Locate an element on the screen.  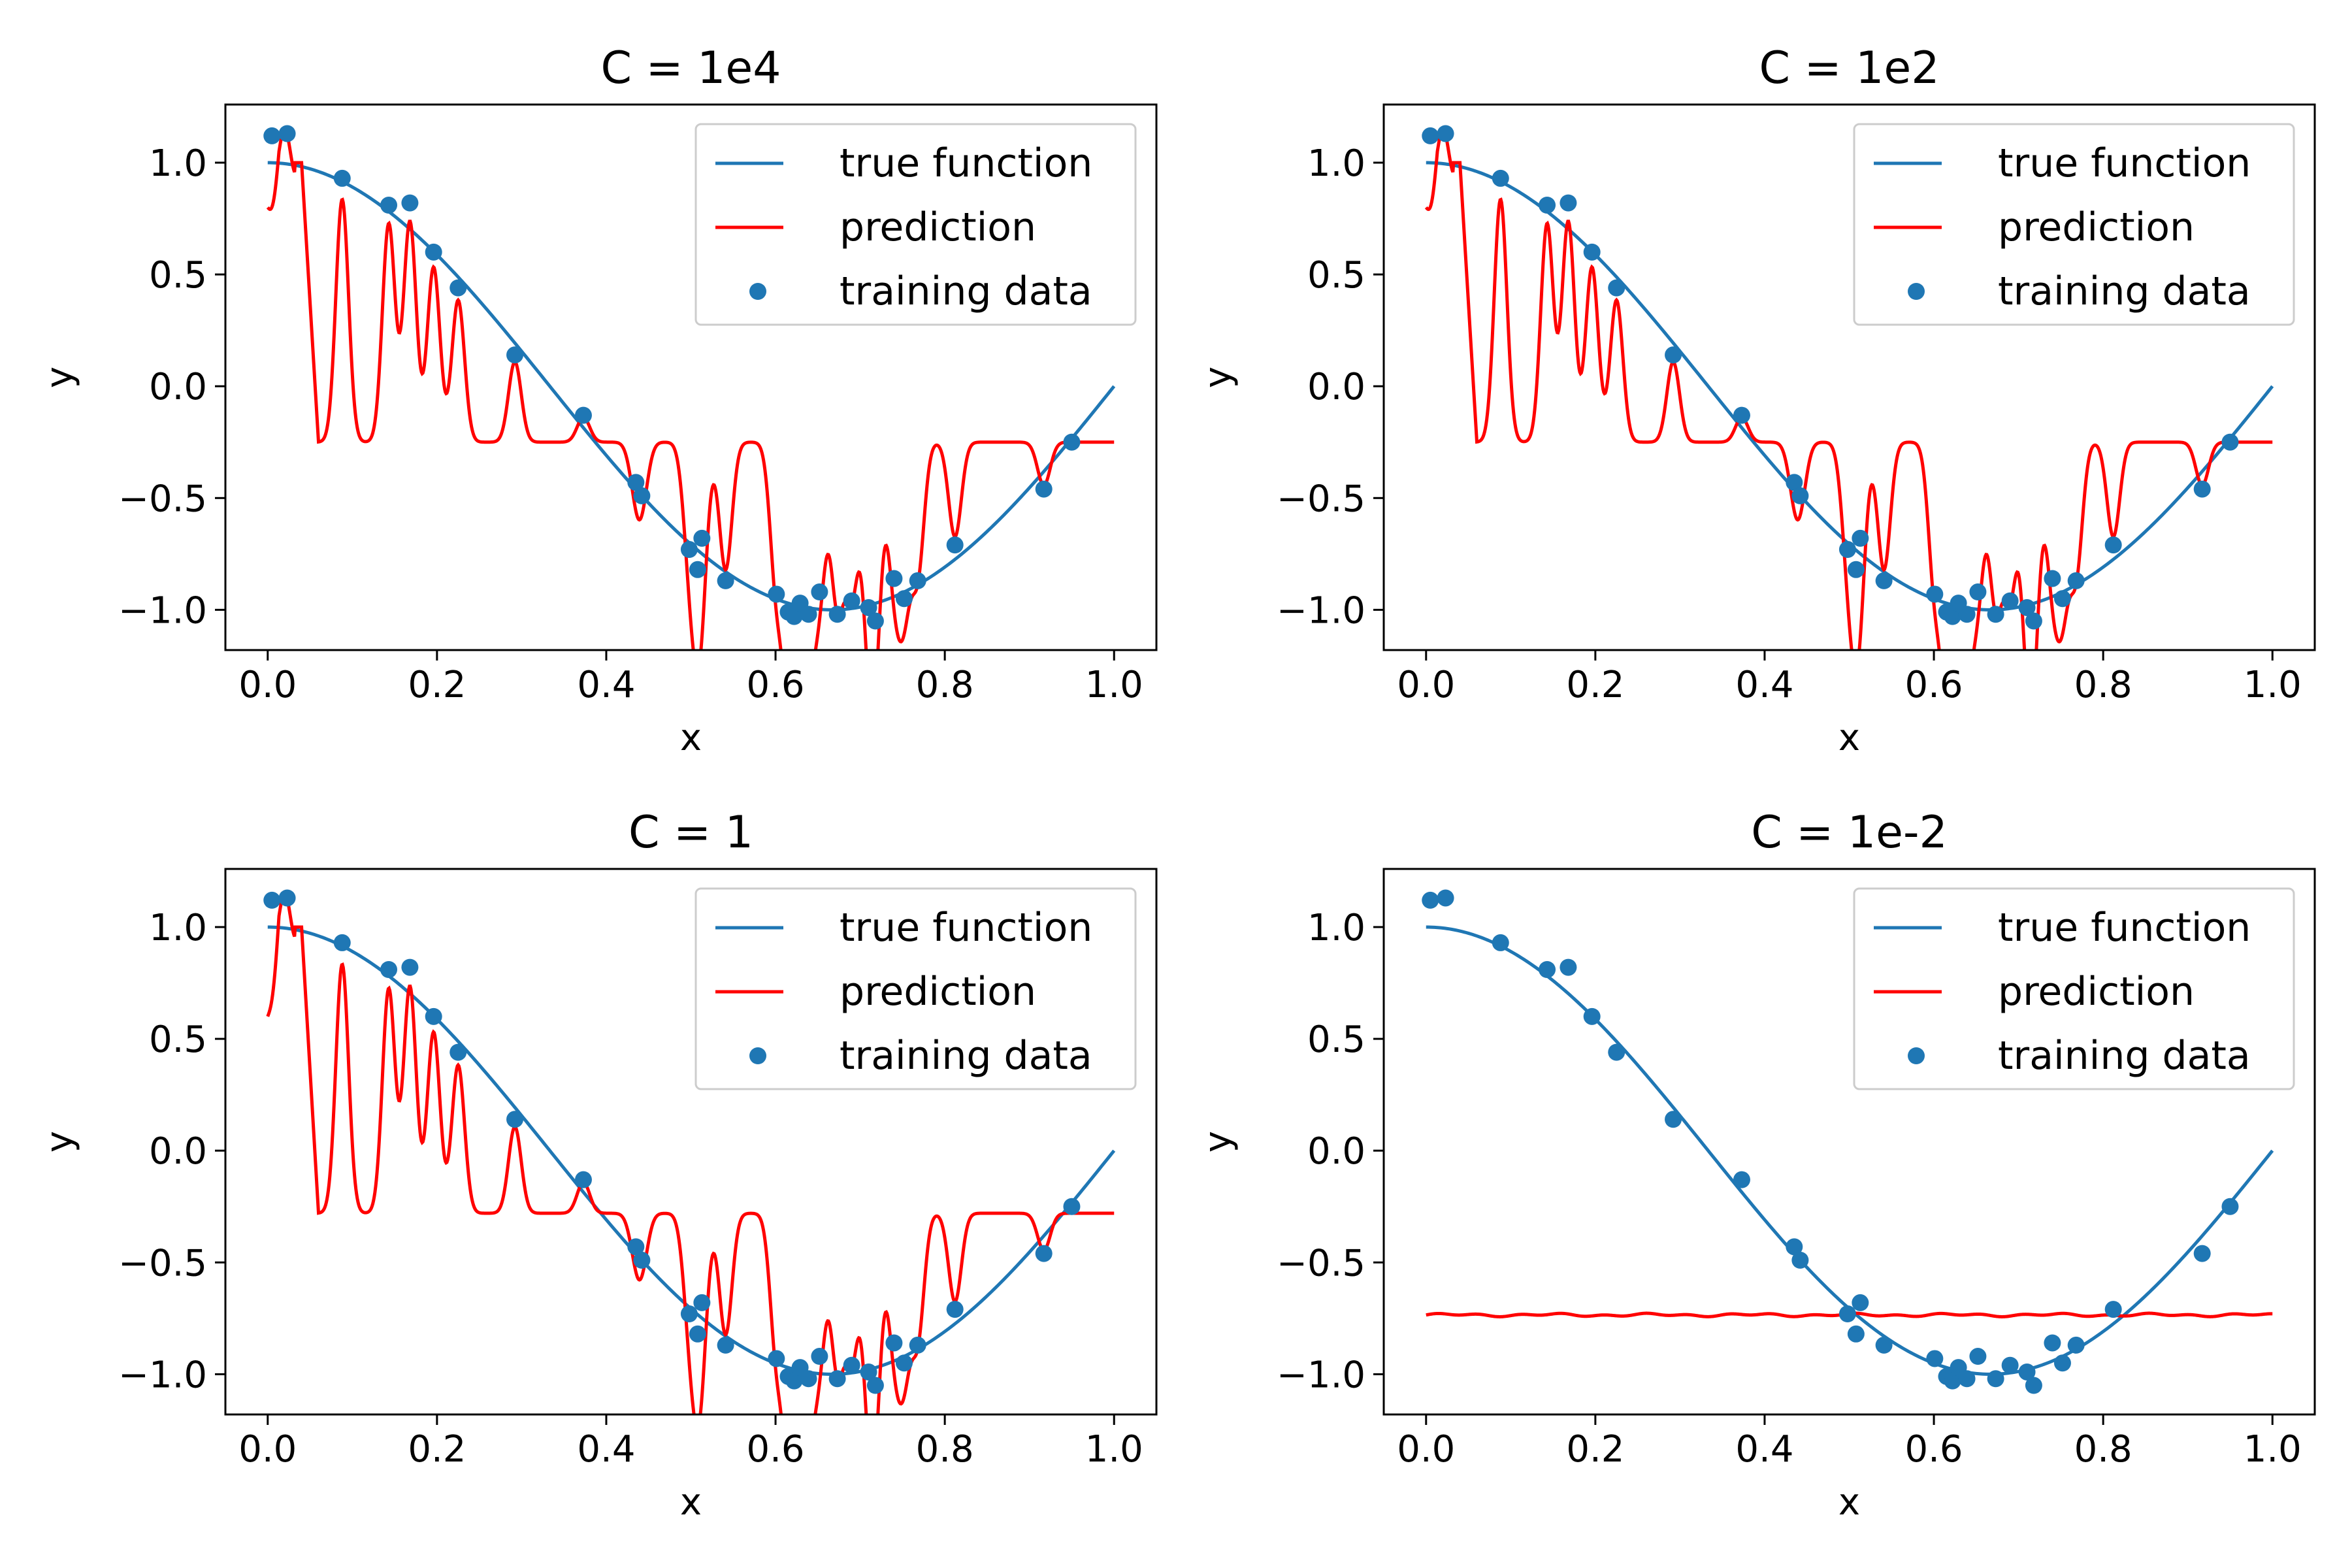
x-axis-label: x is located at coordinates (691, 738).